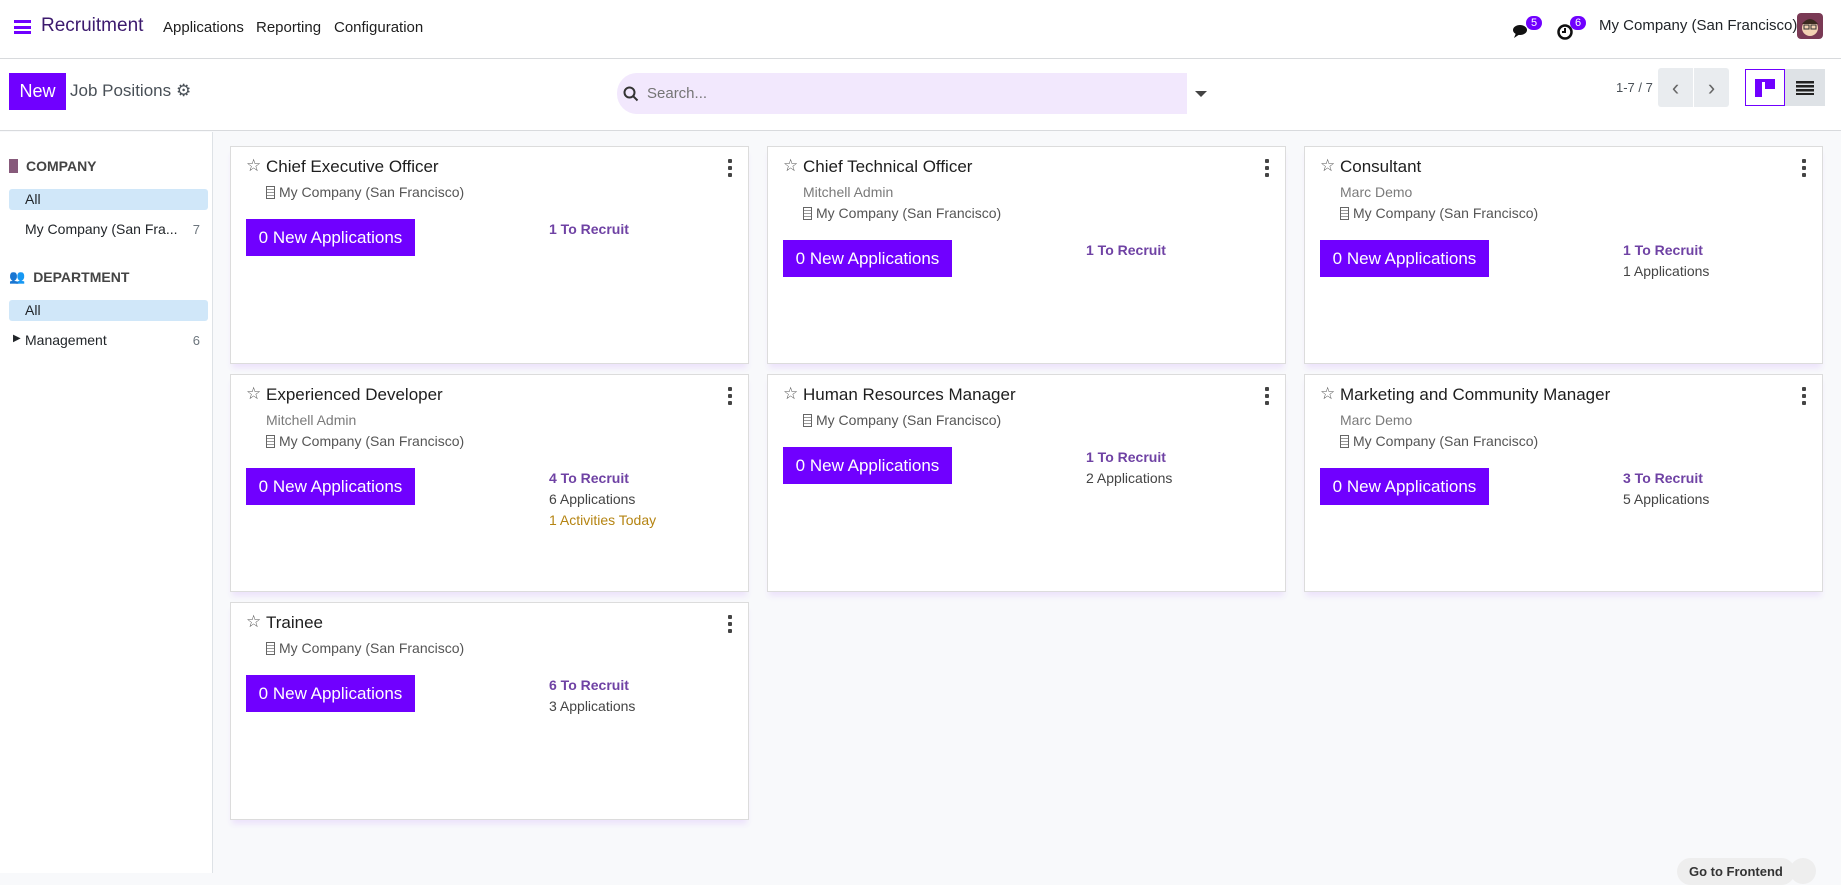 This screenshot has width=1841, height=885. What do you see at coordinates (592, 696) in the screenshot?
I see `job-stats: 6 To Recruit 3 Applications` at bounding box center [592, 696].